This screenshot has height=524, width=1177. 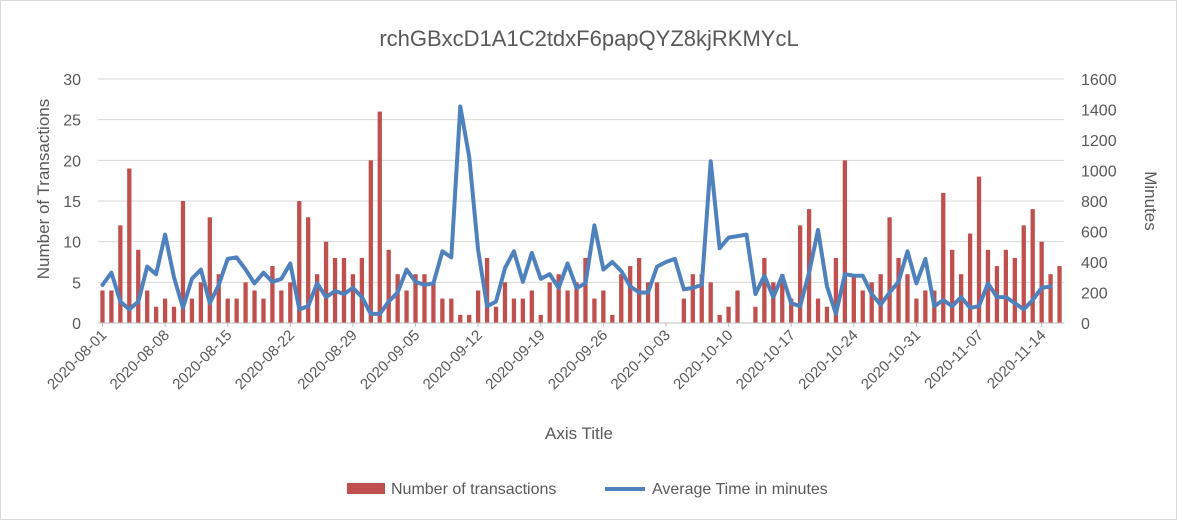 What do you see at coordinates (579, 433) in the screenshot?
I see `x-axis-title: Axis Title` at bounding box center [579, 433].